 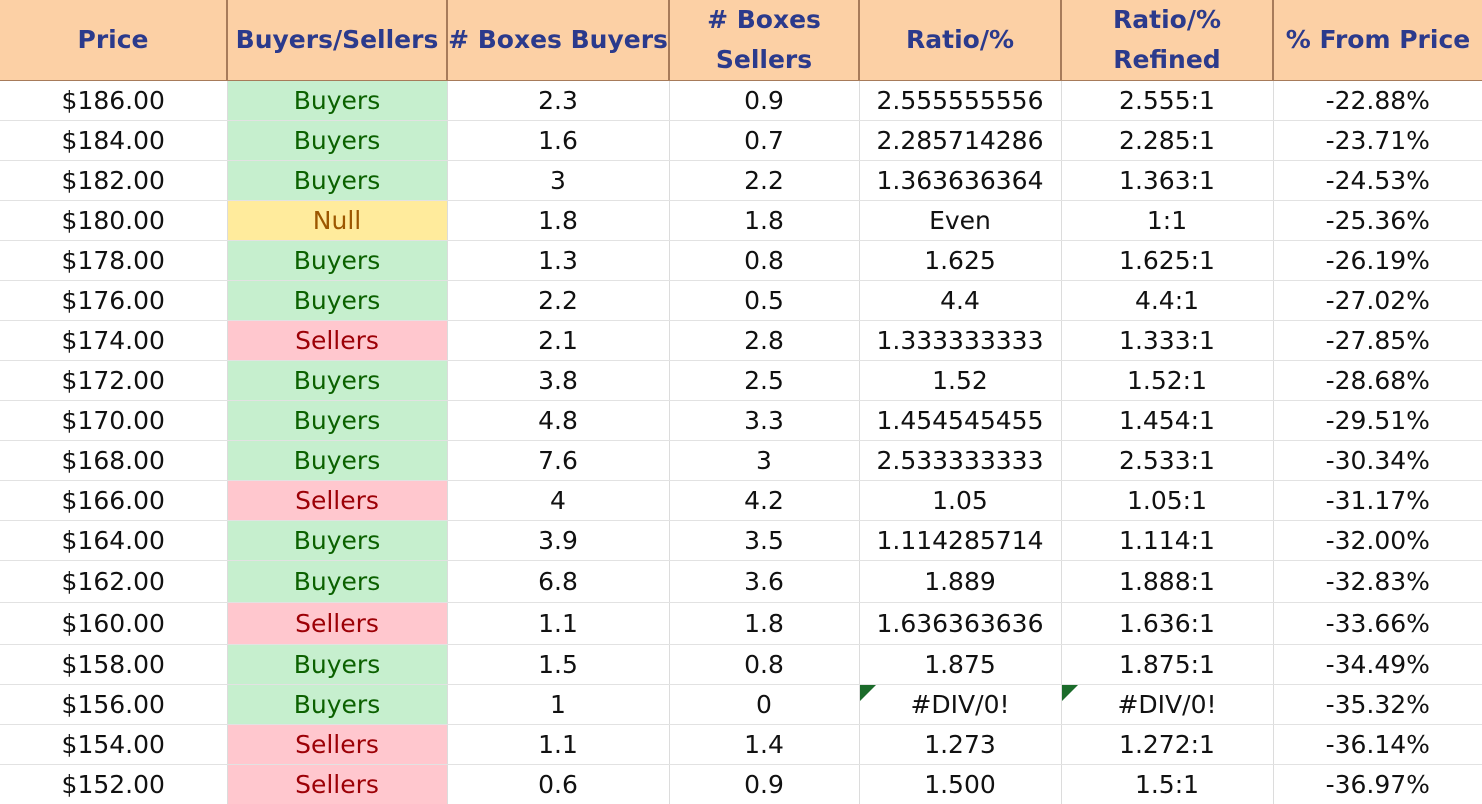 I want to click on cell-price: $174.00, so click(x=114, y=340).